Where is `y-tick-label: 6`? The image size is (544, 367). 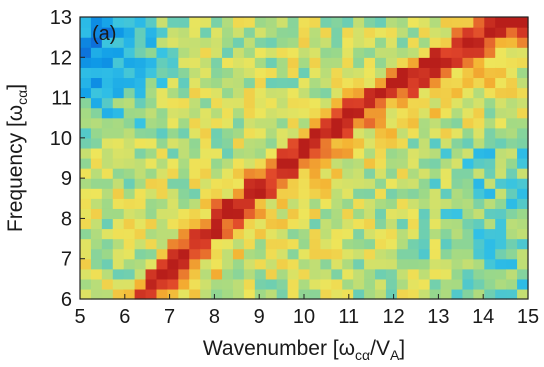
y-tick-label: 6 is located at coordinates (66, 300).